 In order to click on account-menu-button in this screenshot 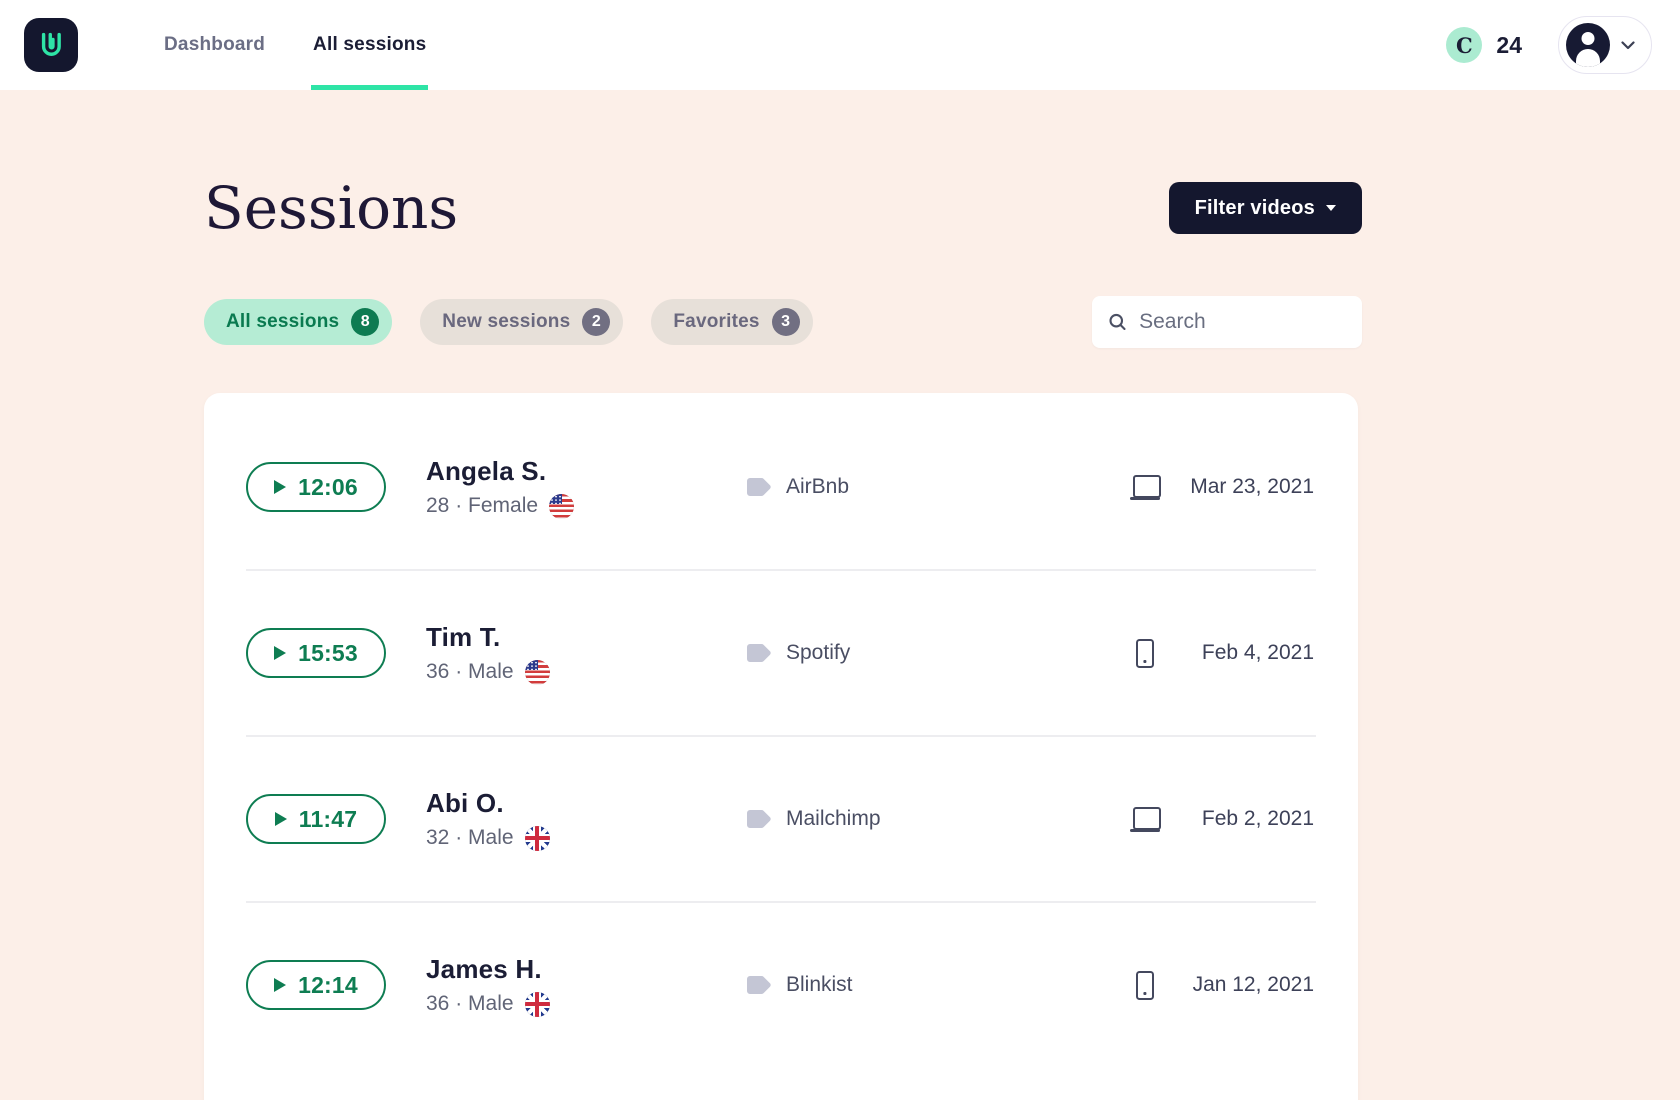, I will do `click(1605, 45)`.